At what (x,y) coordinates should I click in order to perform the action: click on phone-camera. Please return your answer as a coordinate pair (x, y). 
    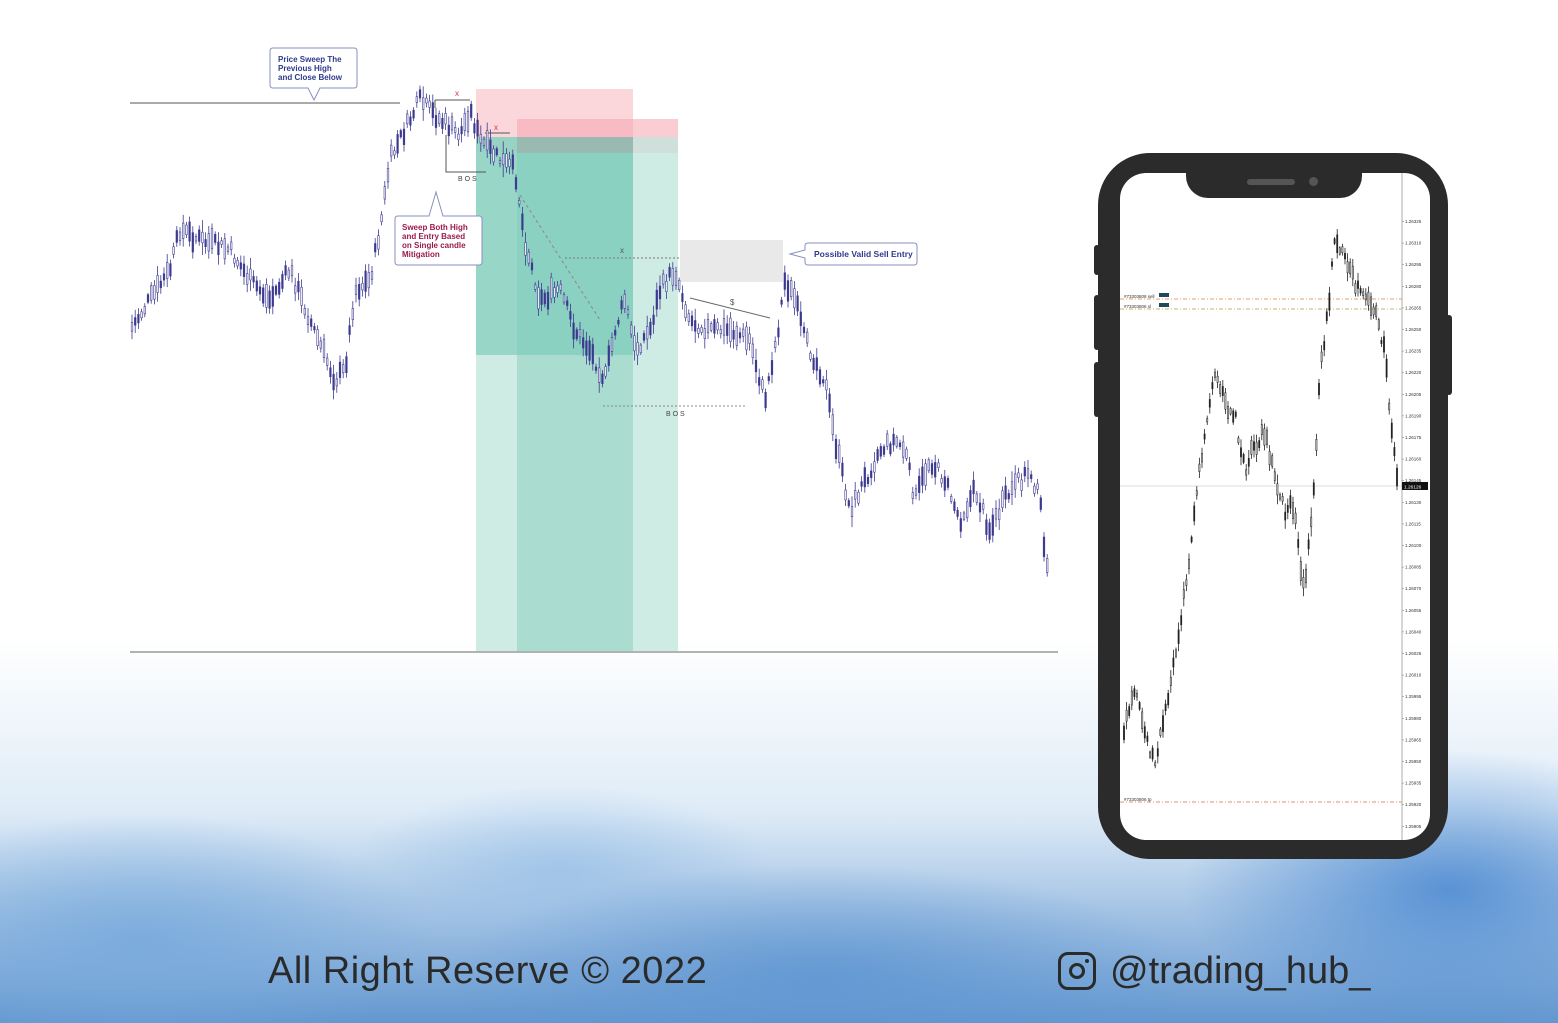
    Looking at the image, I should click on (1313, 181).